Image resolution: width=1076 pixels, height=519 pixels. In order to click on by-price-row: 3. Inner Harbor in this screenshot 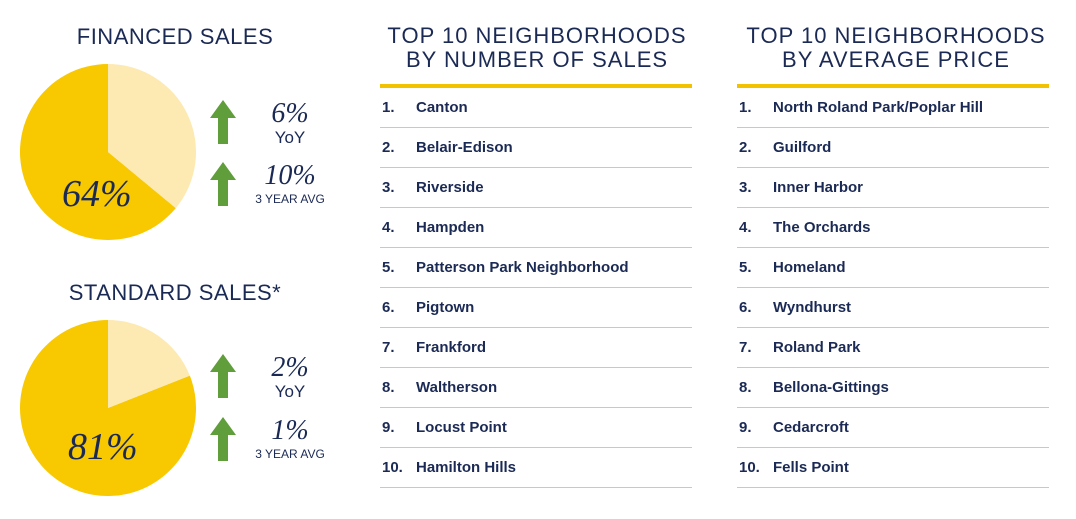, I will do `click(893, 188)`.